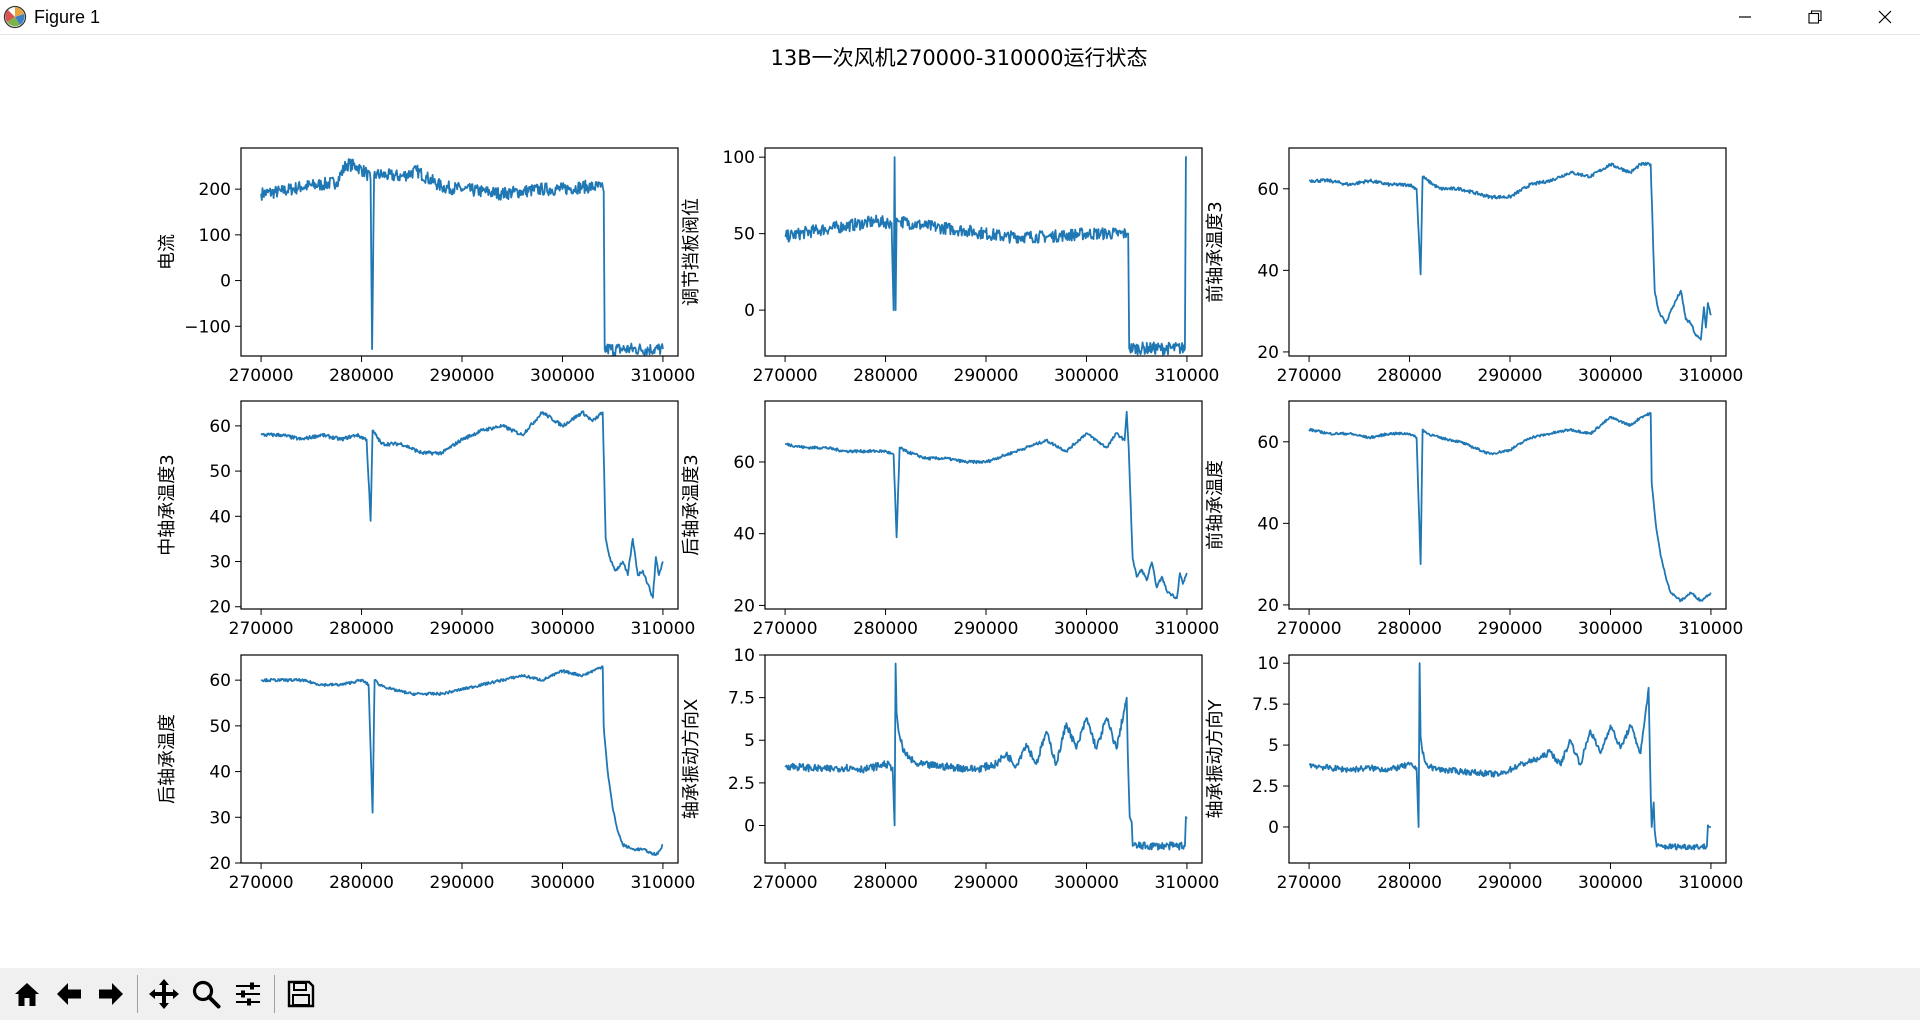 The image size is (1920, 1020). Describe the element at coordinates (960, 17) in the screenshot. I see `window-titlebar: Figure 1` at that location.